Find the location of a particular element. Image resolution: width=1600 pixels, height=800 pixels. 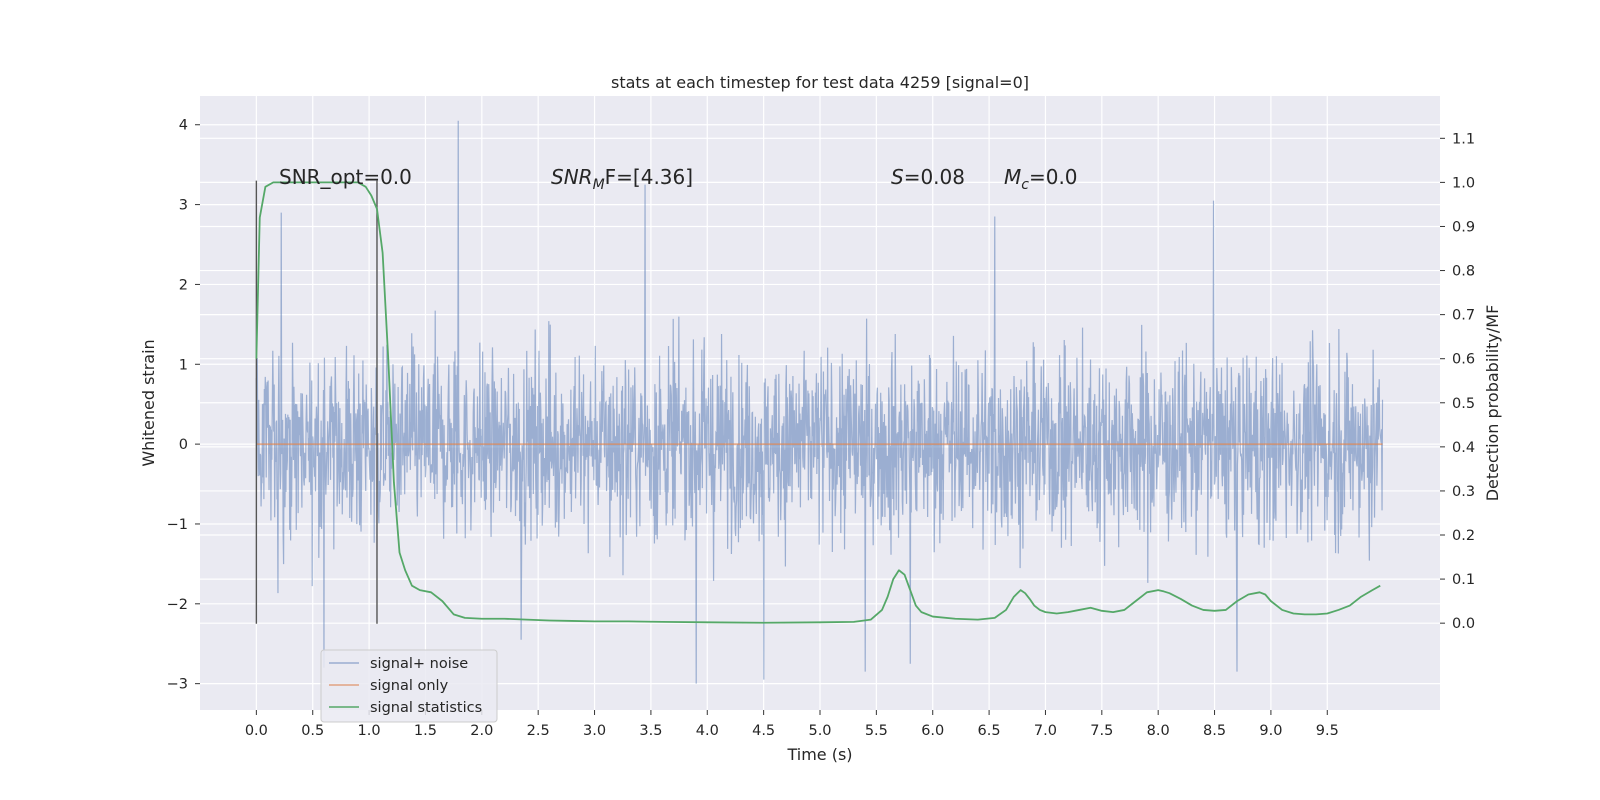

x-tick-label: 9.5 is located at coordinates (1327, 731).